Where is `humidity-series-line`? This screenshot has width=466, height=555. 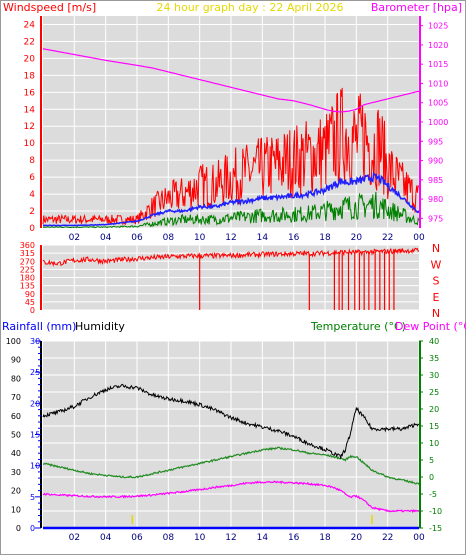
humidity-series-line is located at coordinates (231, 421).